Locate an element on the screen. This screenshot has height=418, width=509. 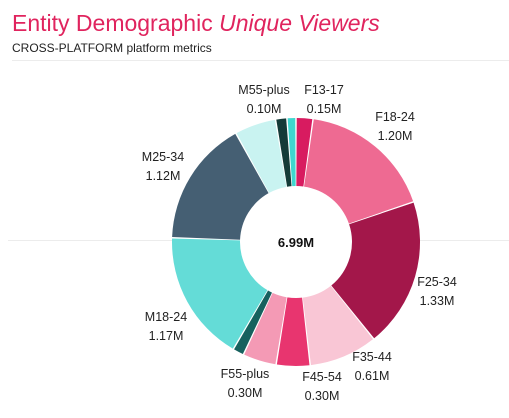
slice-m55-plus is located at coordinates (284, 152).